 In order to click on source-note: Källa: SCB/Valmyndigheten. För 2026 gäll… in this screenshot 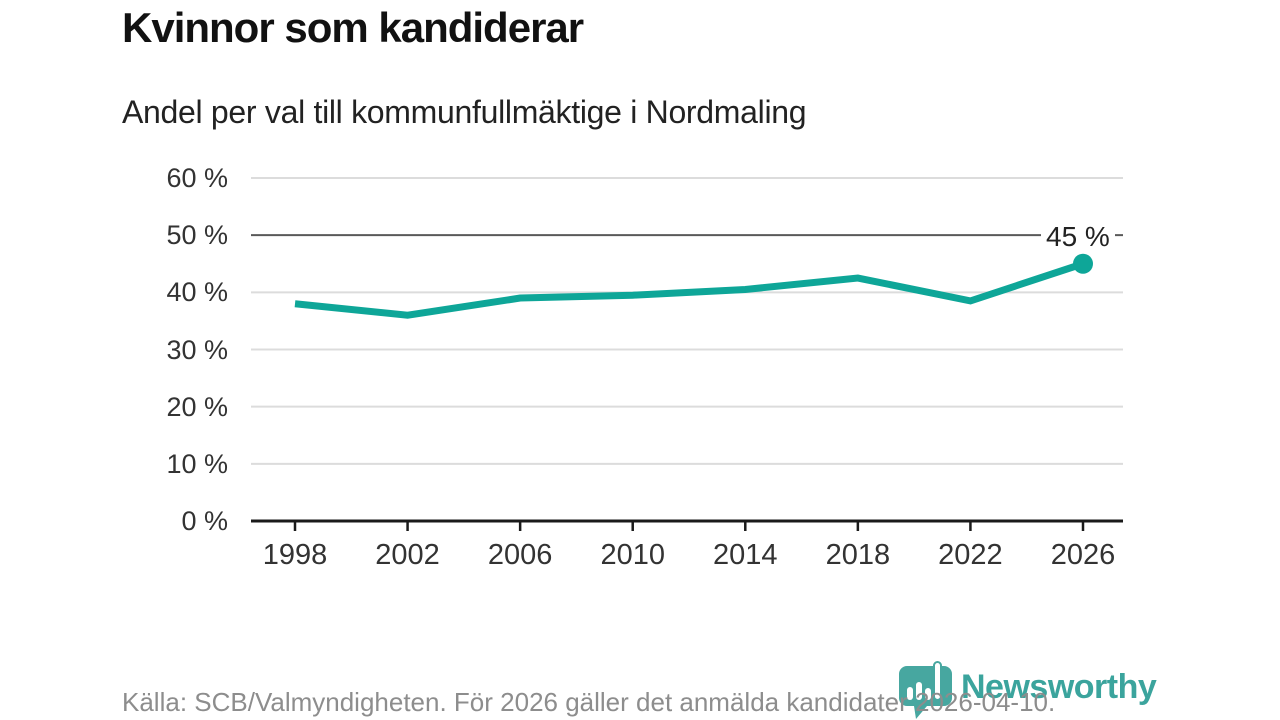, I will do `click(589, 702)`.